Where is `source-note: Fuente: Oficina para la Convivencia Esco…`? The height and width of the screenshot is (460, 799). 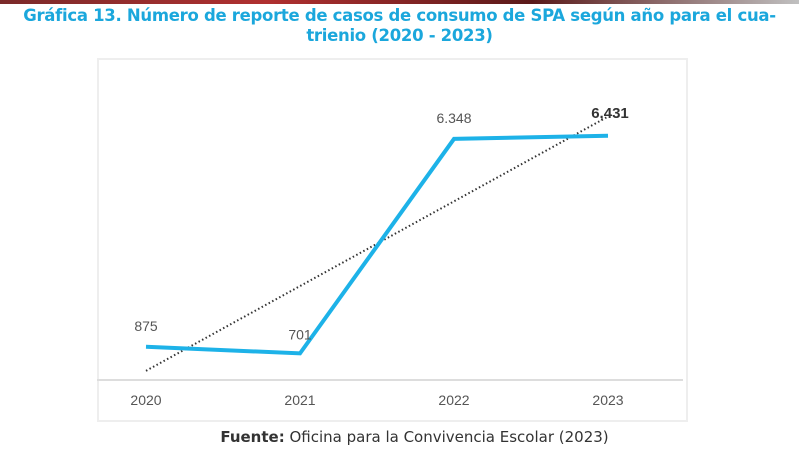 source-note: Fuente: Oficina para la Convivencia Esco… is located at coordinates (399, 437).